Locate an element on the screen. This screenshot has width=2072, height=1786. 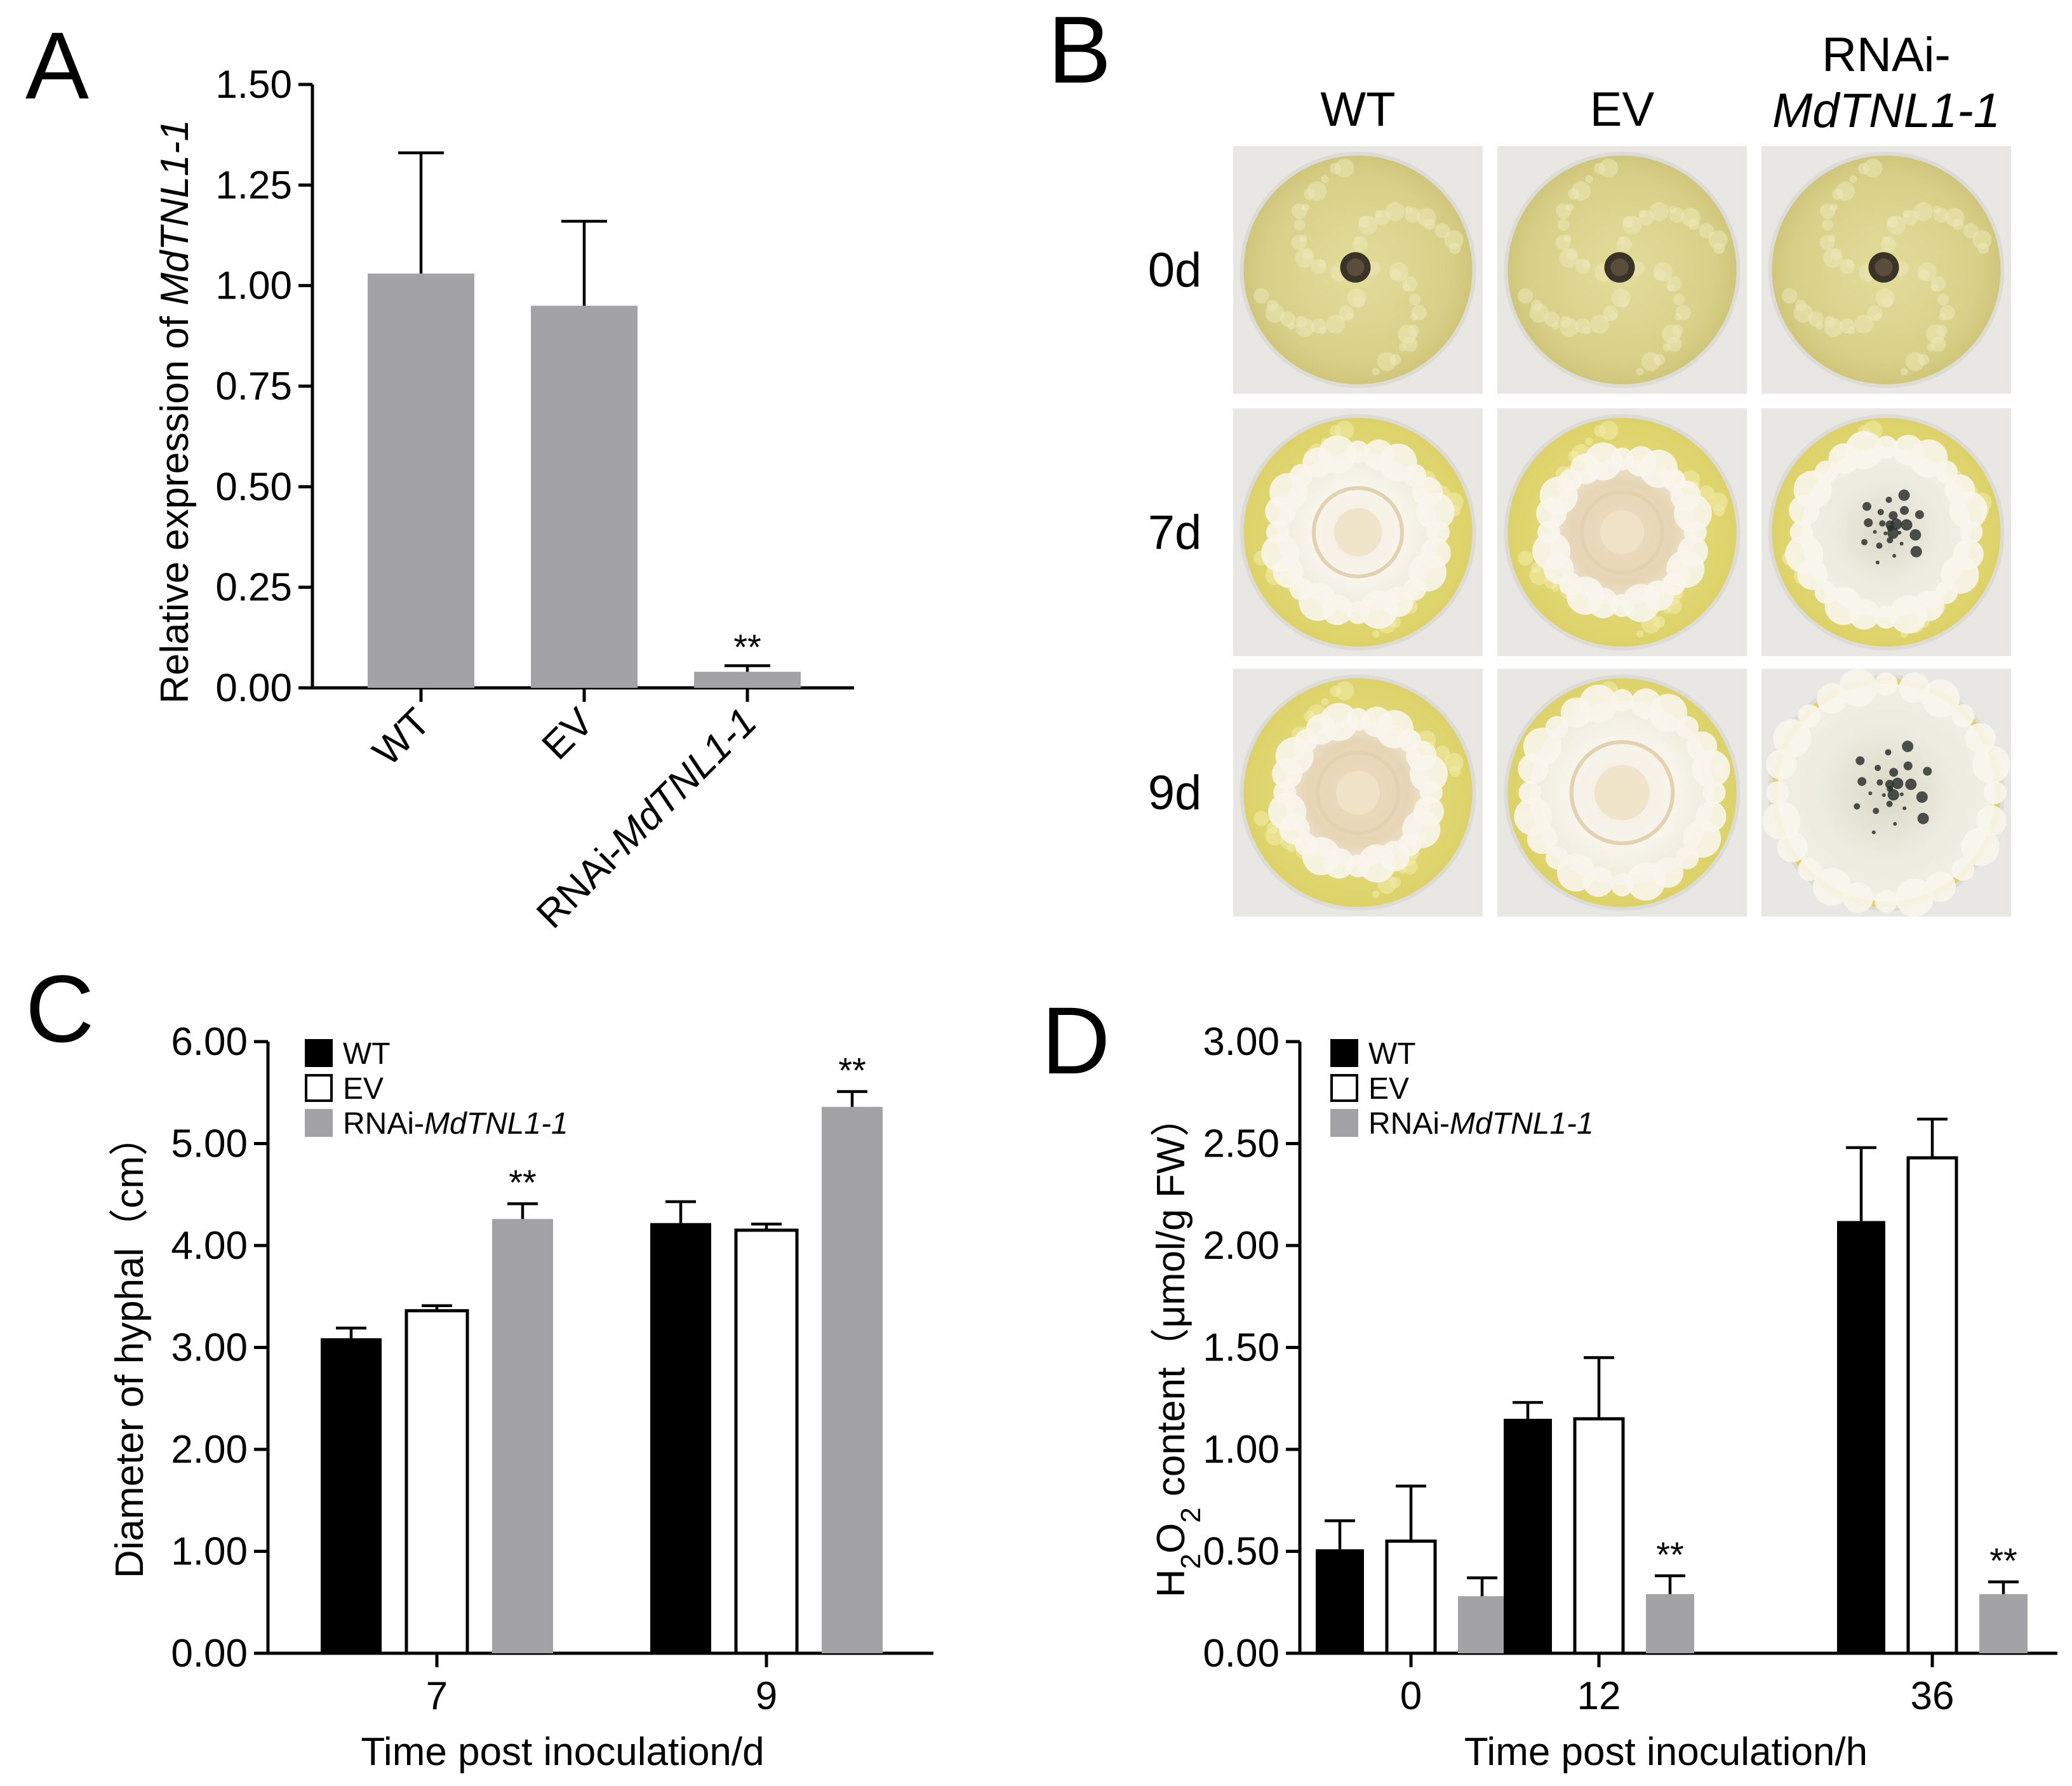
row-label: 0d is located at coordinates (1175, 270).